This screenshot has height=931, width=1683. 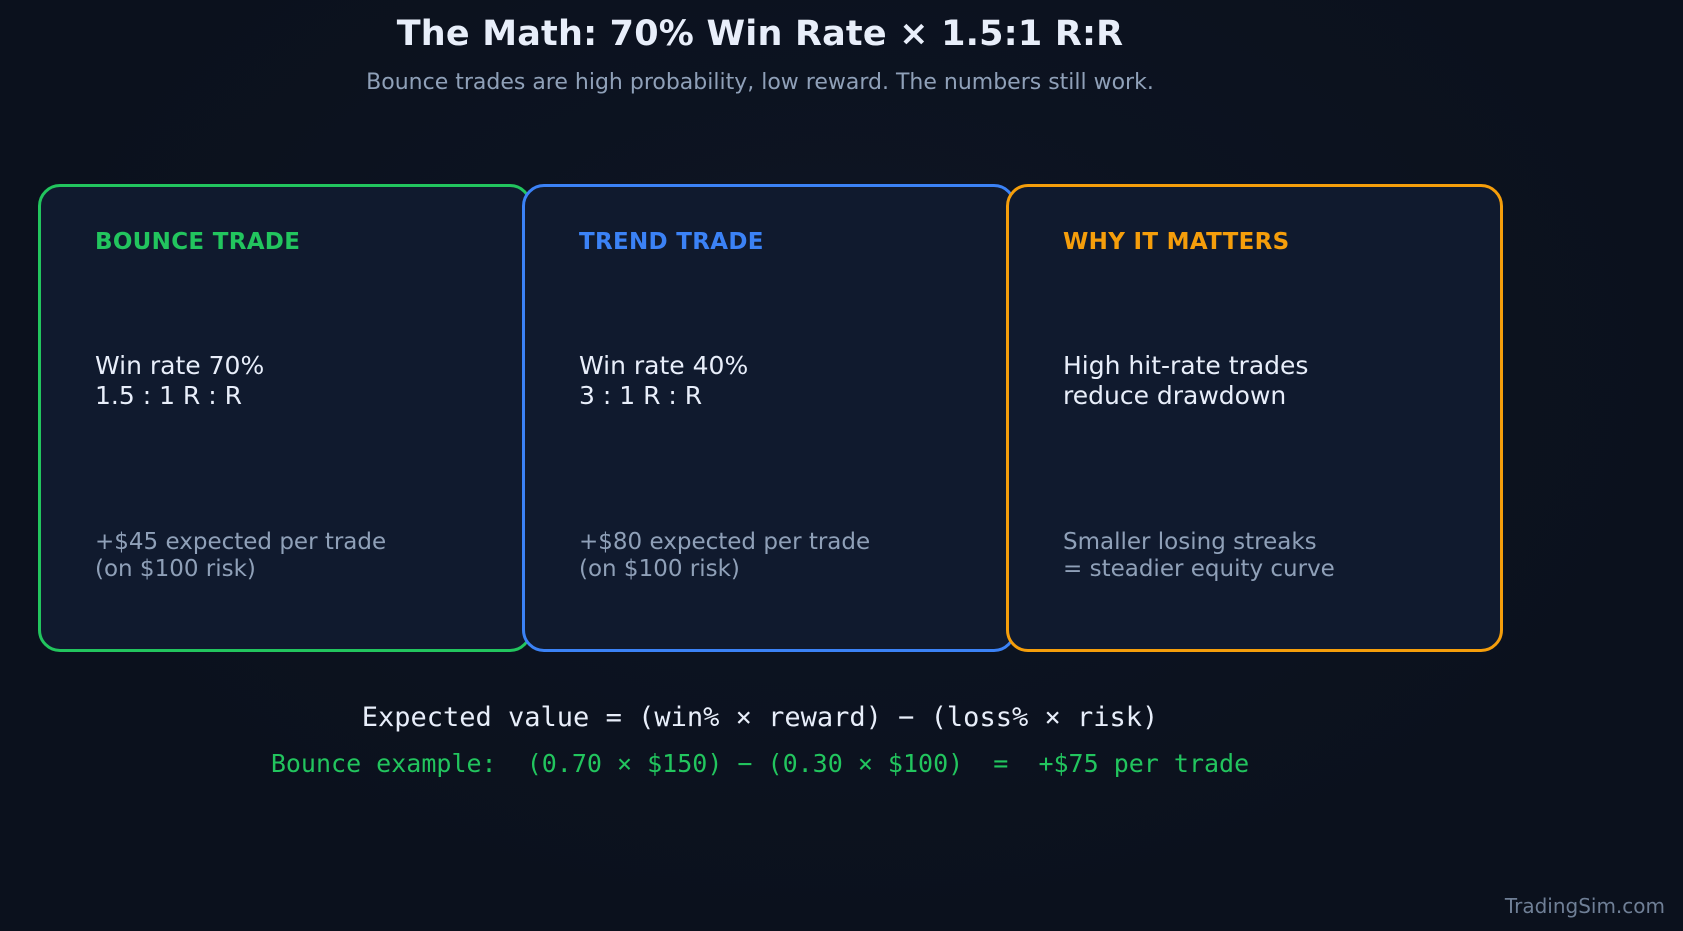 What do you see at coordinates (1186, 365) in the screenshot?
I see `main-line-1: High hit-rate trades` at bounding box center [1186, 365].